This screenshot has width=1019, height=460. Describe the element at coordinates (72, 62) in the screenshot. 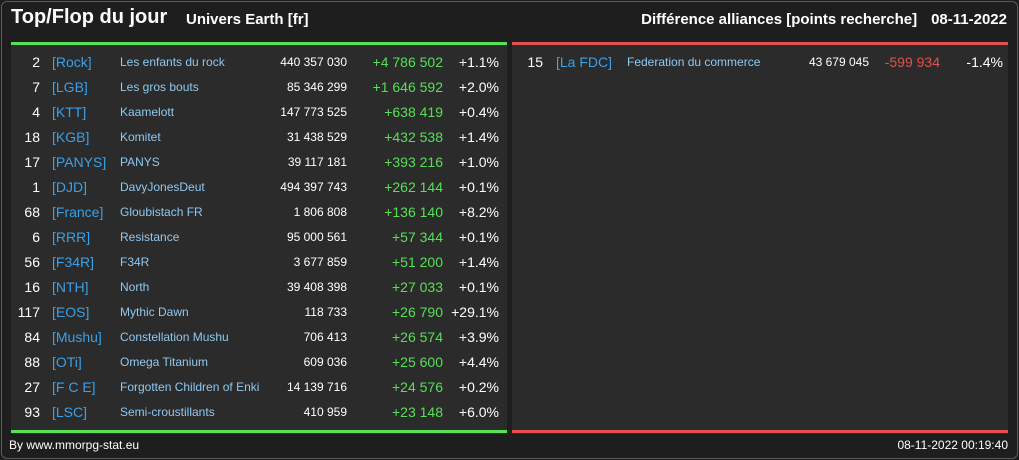

I see `alliance-tag: [Rock]` at that location.